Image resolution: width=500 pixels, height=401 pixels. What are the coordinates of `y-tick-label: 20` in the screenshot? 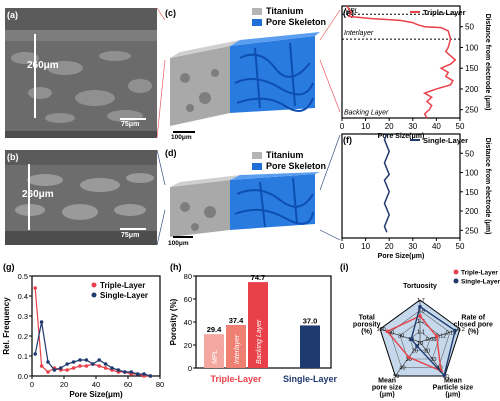 It's located at (188, 345).